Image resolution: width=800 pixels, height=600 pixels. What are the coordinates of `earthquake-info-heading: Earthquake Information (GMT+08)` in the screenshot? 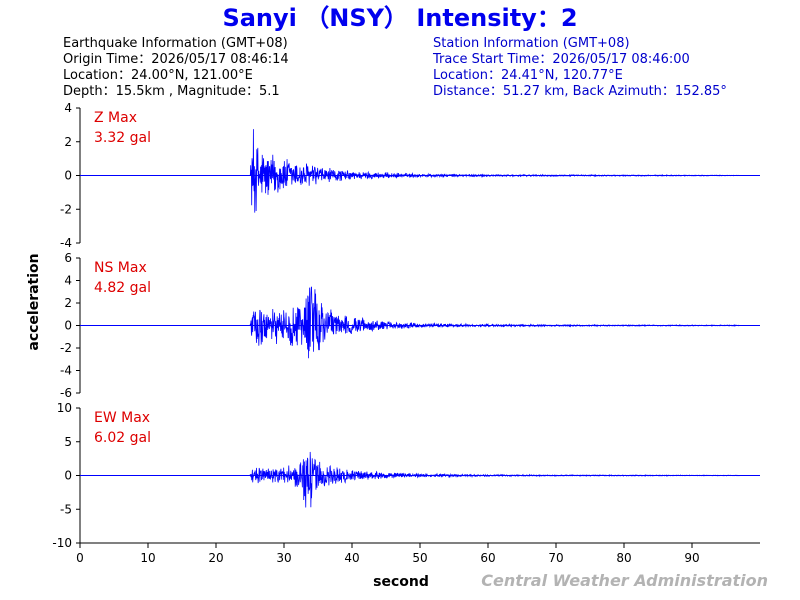 It's located at (175, 43).